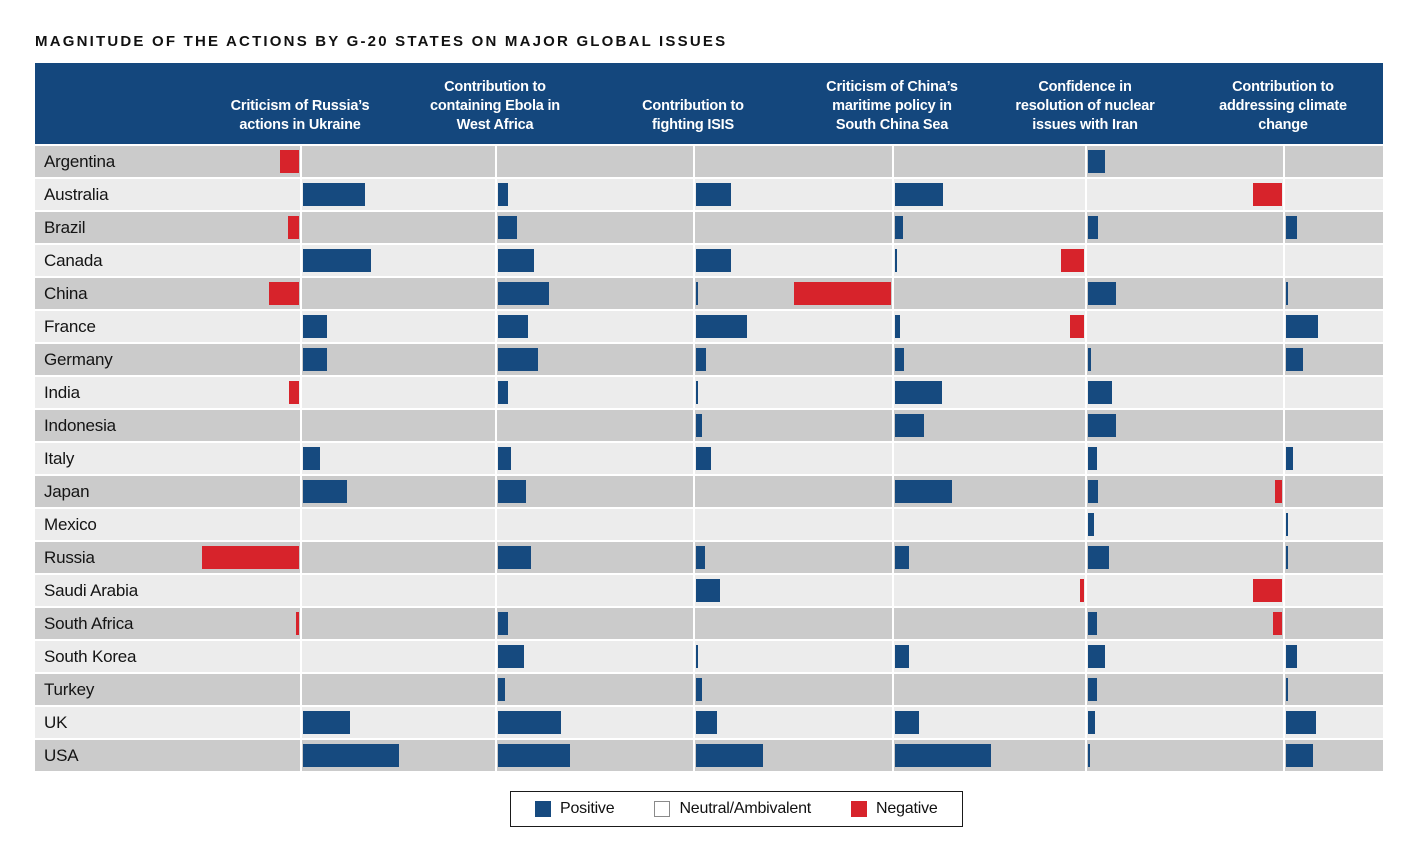 The height and width of the screenshot is (854, 1425). What do you see at coordinates (300, 115) in the screenshot?
I see `column-header-1: Criticism of Russia’s actions in Ukraine` at bounding box center [300, 115].